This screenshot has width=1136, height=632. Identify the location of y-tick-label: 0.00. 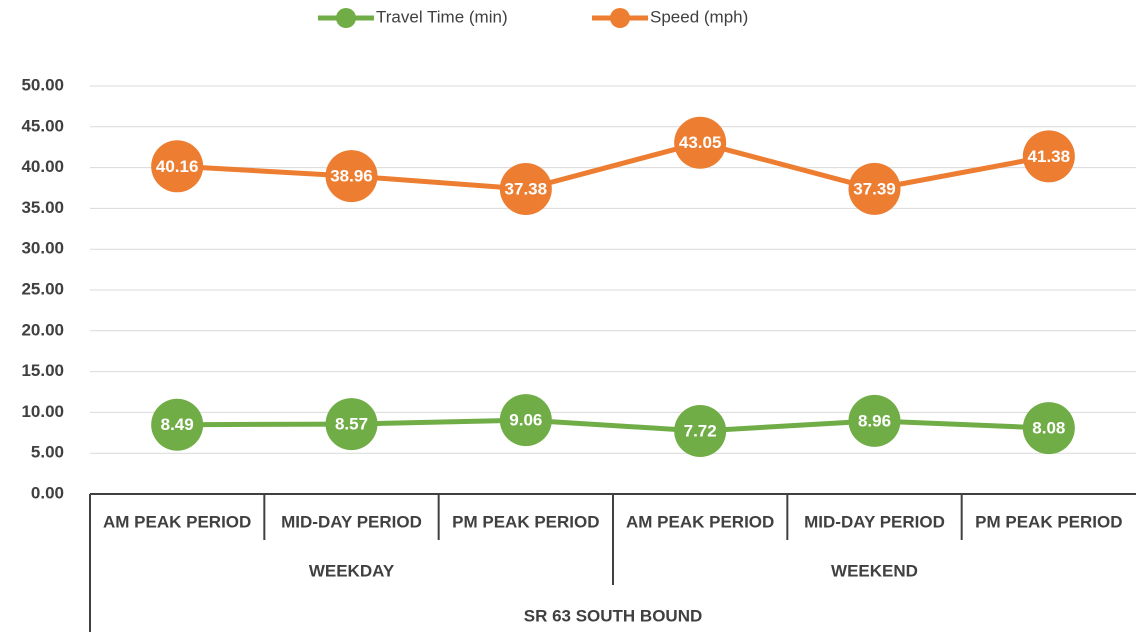
(47, 492).